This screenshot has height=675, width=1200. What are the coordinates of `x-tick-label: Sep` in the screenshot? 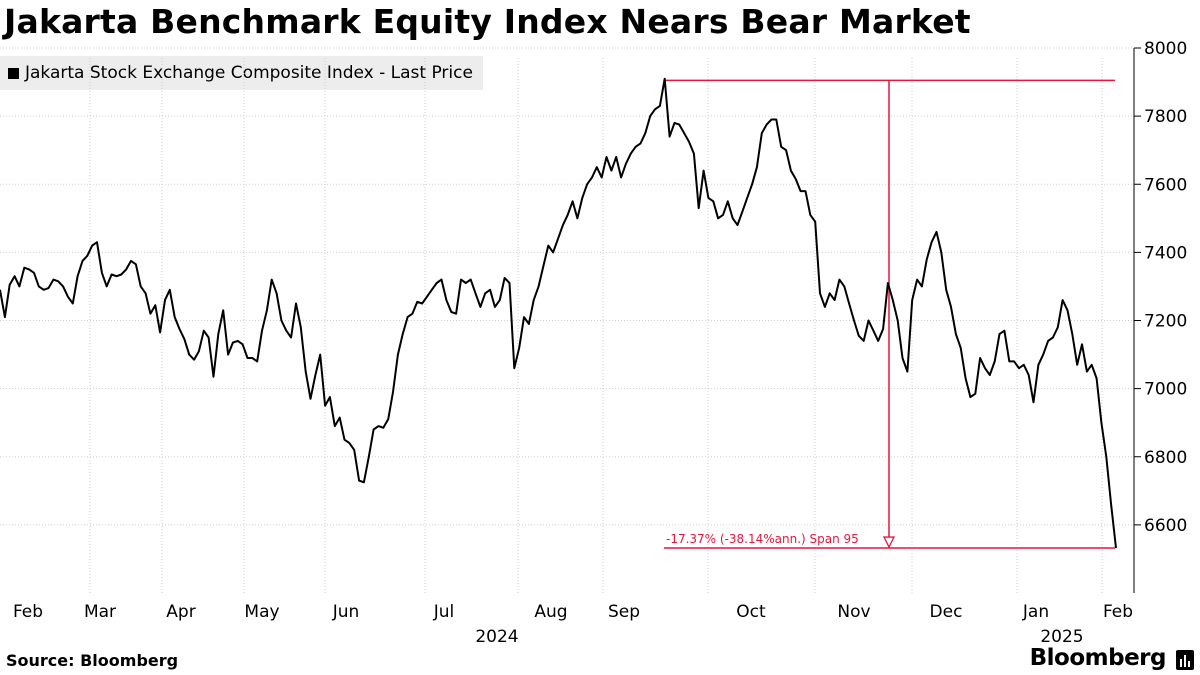 It's located at (624, 612).